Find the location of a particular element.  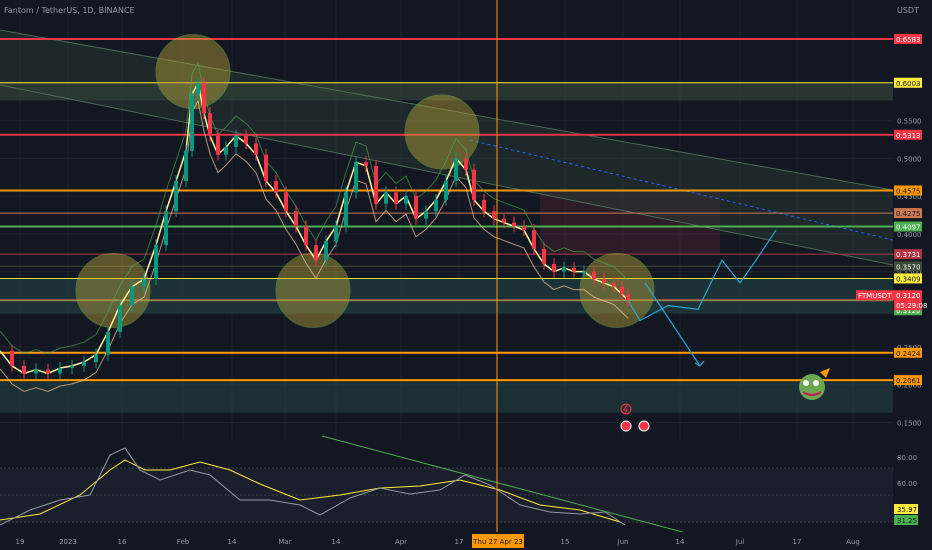

level-tag-label: 0.3731 is located at coordinates (908, 255).